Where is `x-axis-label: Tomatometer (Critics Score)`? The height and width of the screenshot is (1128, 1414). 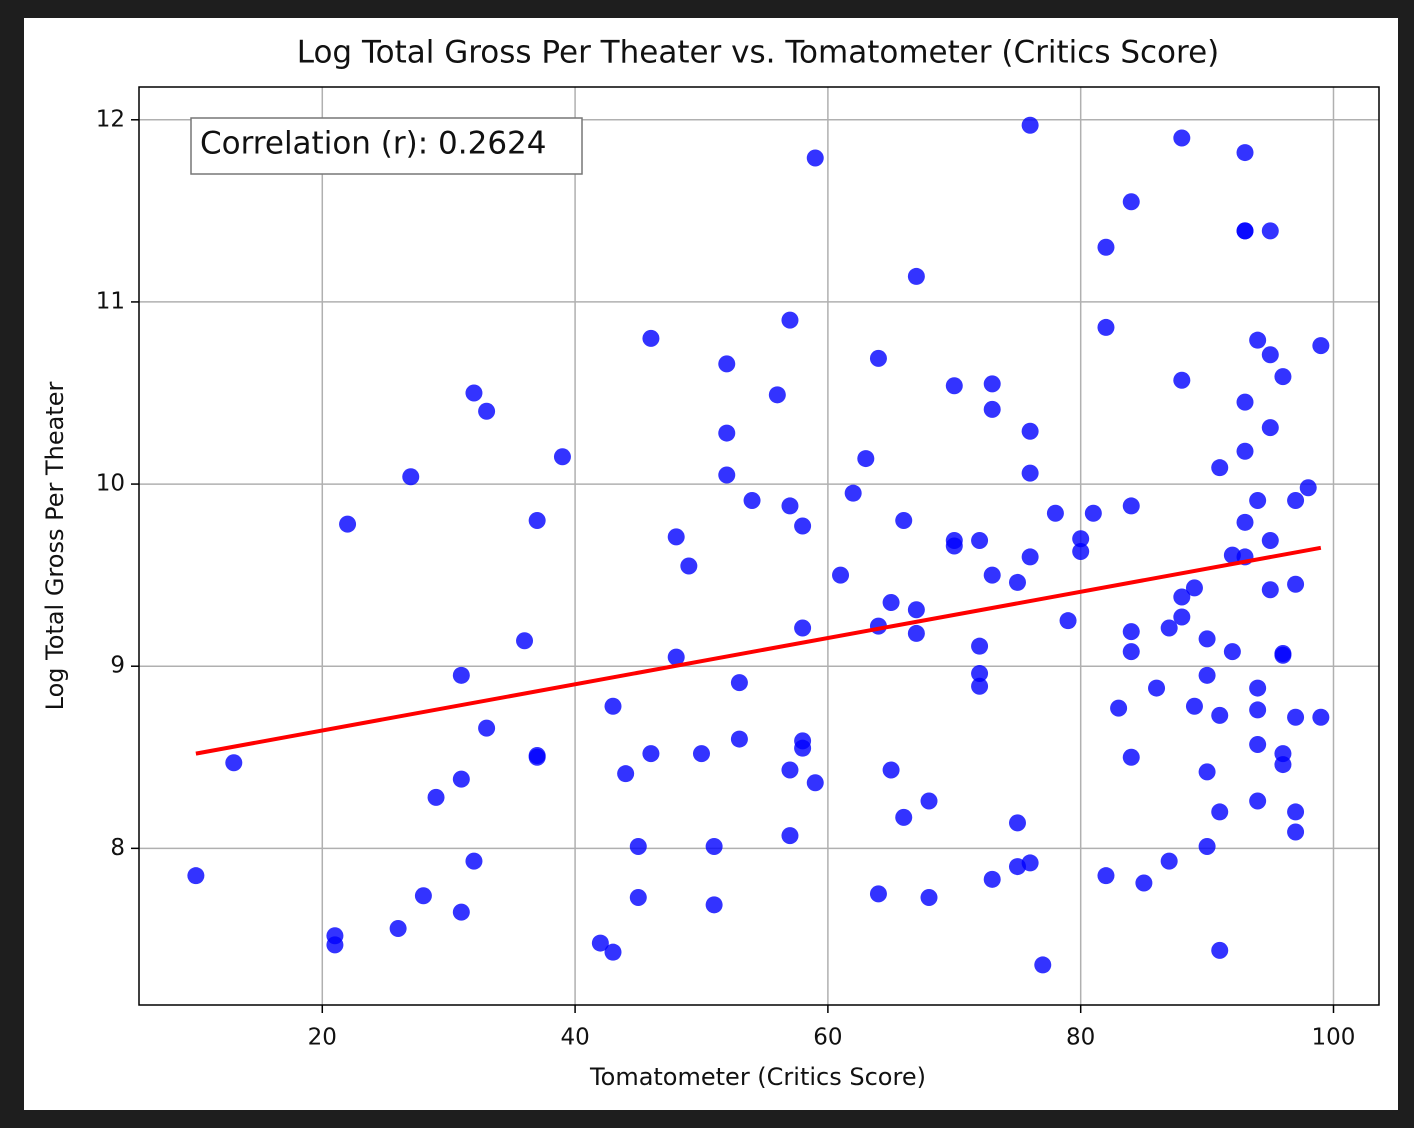 x-axis-label: Tomatometer (Critics Score) is located at coordinates (757, 1077).